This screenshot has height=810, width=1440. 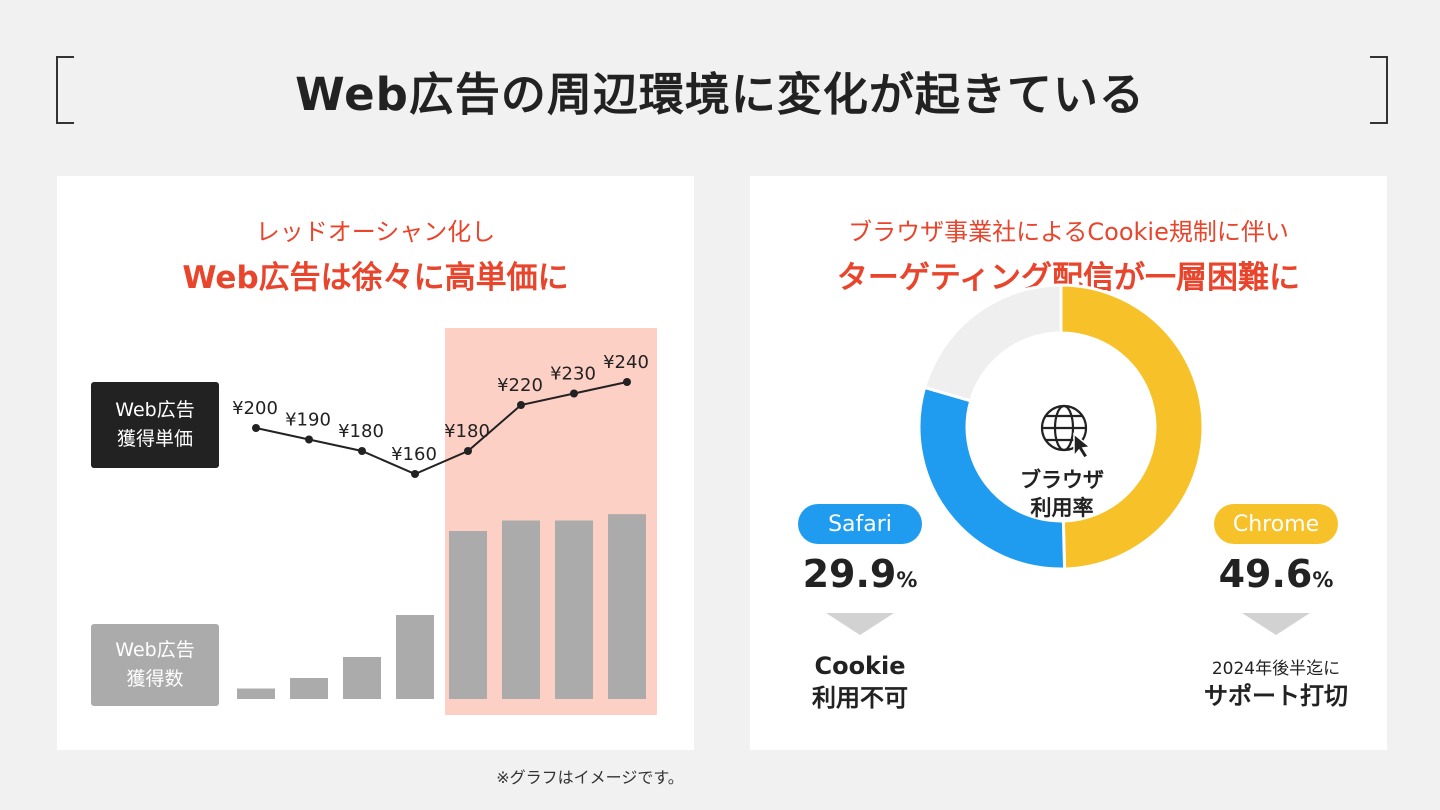 I want to click on bar-series-label-line2: 獲得数, so click(x=155, y=679).